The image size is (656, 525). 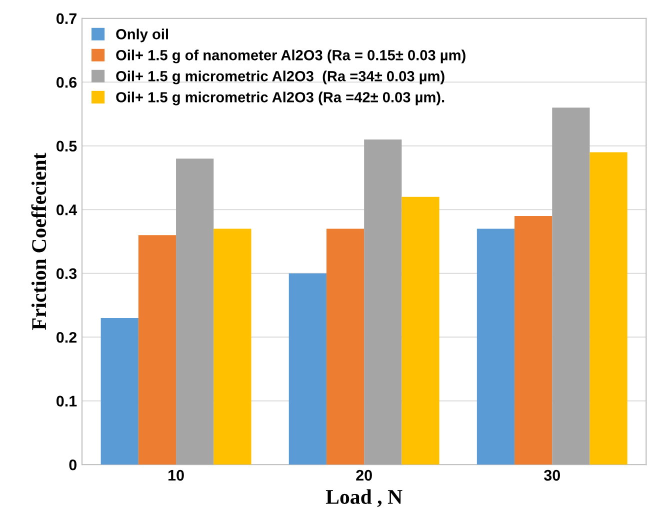 What do you see at coordinates (552, 475) in the screenshot?
I see `x-tick-label: 30` at bounding box center [552, 475].